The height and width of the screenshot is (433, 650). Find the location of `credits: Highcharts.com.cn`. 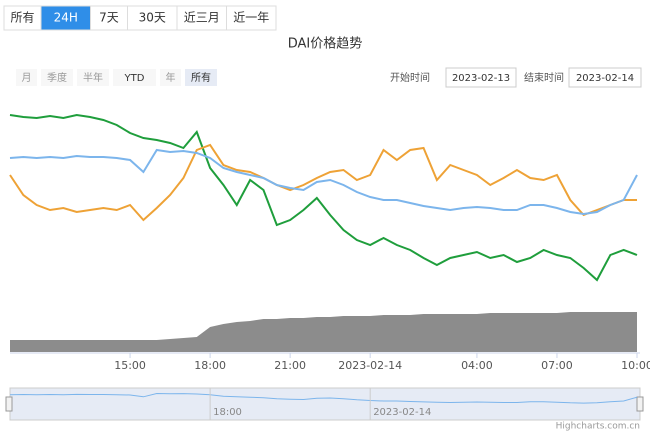

credits: Highcharts.com.cn is located at coordinates (598, 427).